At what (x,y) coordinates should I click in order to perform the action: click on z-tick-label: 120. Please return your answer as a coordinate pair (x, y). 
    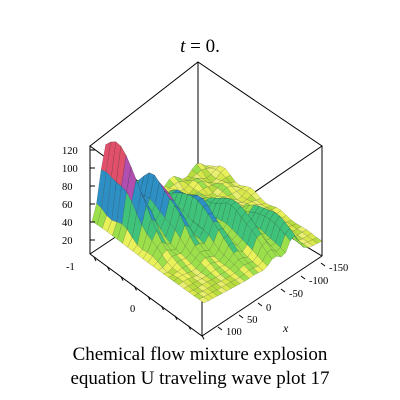
    Looking at the image, I should click on (70, 151).